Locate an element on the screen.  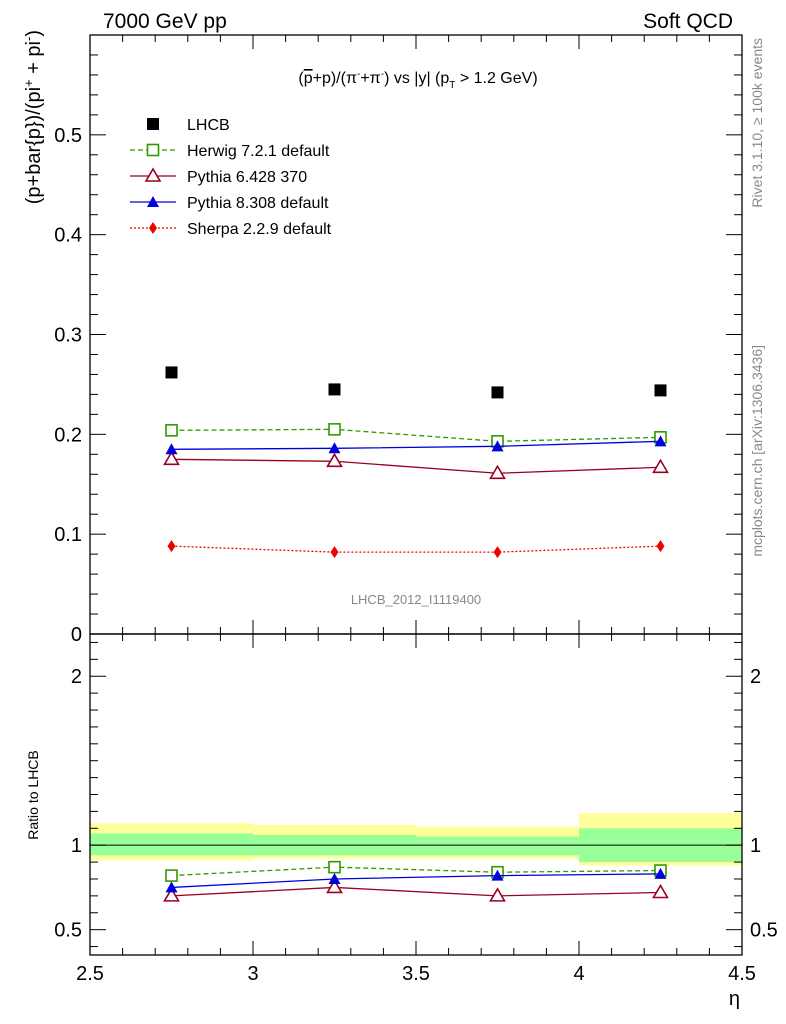
x-tick-label: 3.5 is located at coordinates (416, 974).